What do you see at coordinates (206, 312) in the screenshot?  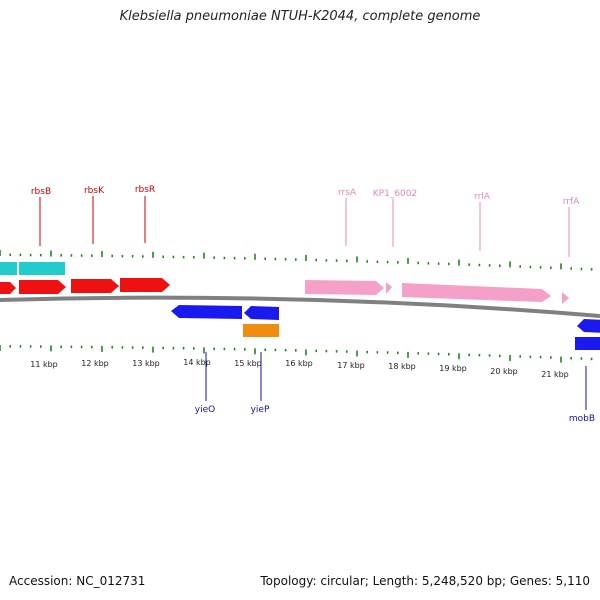 I see `gene-yieO` at bounding box center [206, 312].